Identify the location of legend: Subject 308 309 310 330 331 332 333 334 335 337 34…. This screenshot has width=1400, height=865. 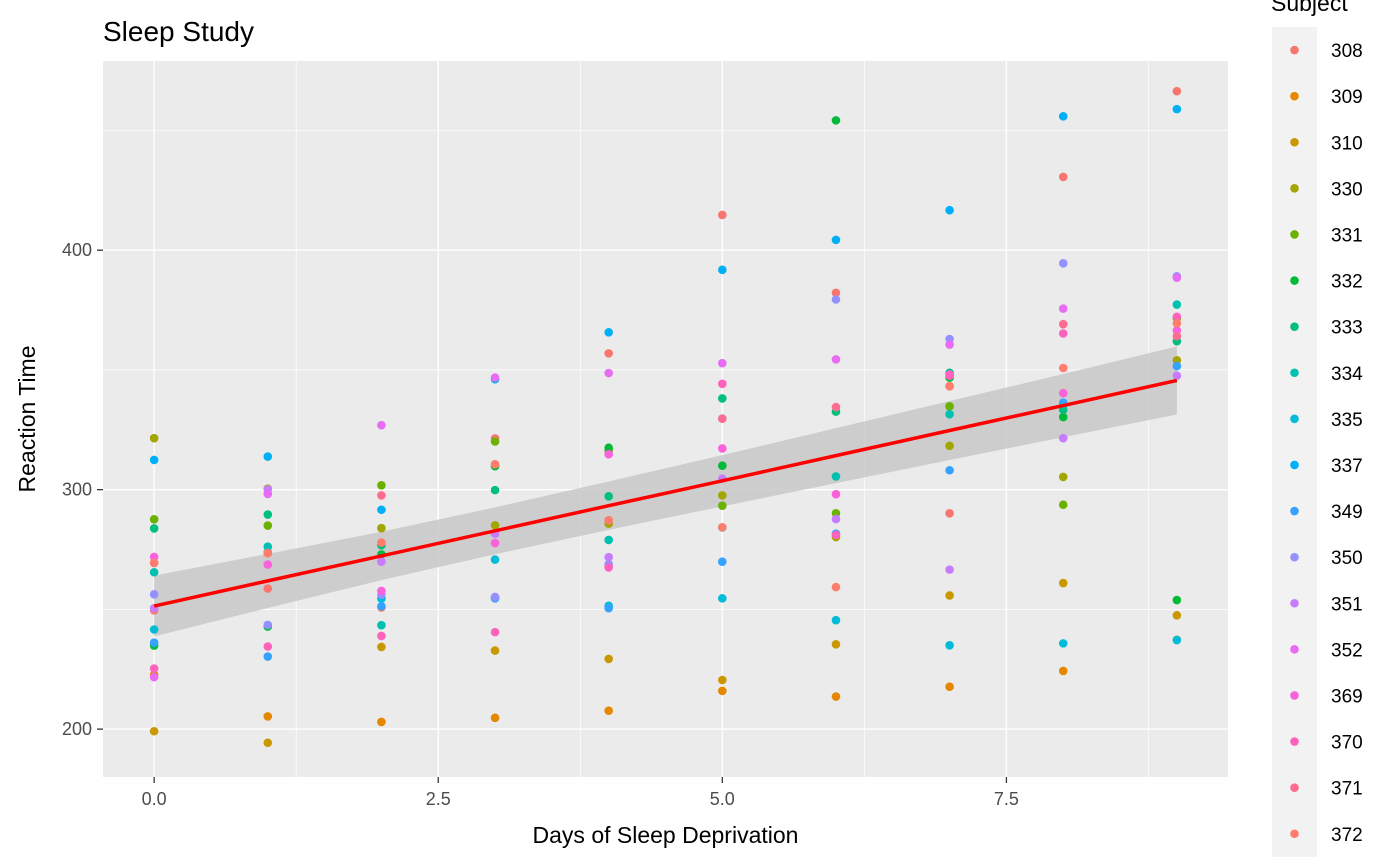
(1317, 428).